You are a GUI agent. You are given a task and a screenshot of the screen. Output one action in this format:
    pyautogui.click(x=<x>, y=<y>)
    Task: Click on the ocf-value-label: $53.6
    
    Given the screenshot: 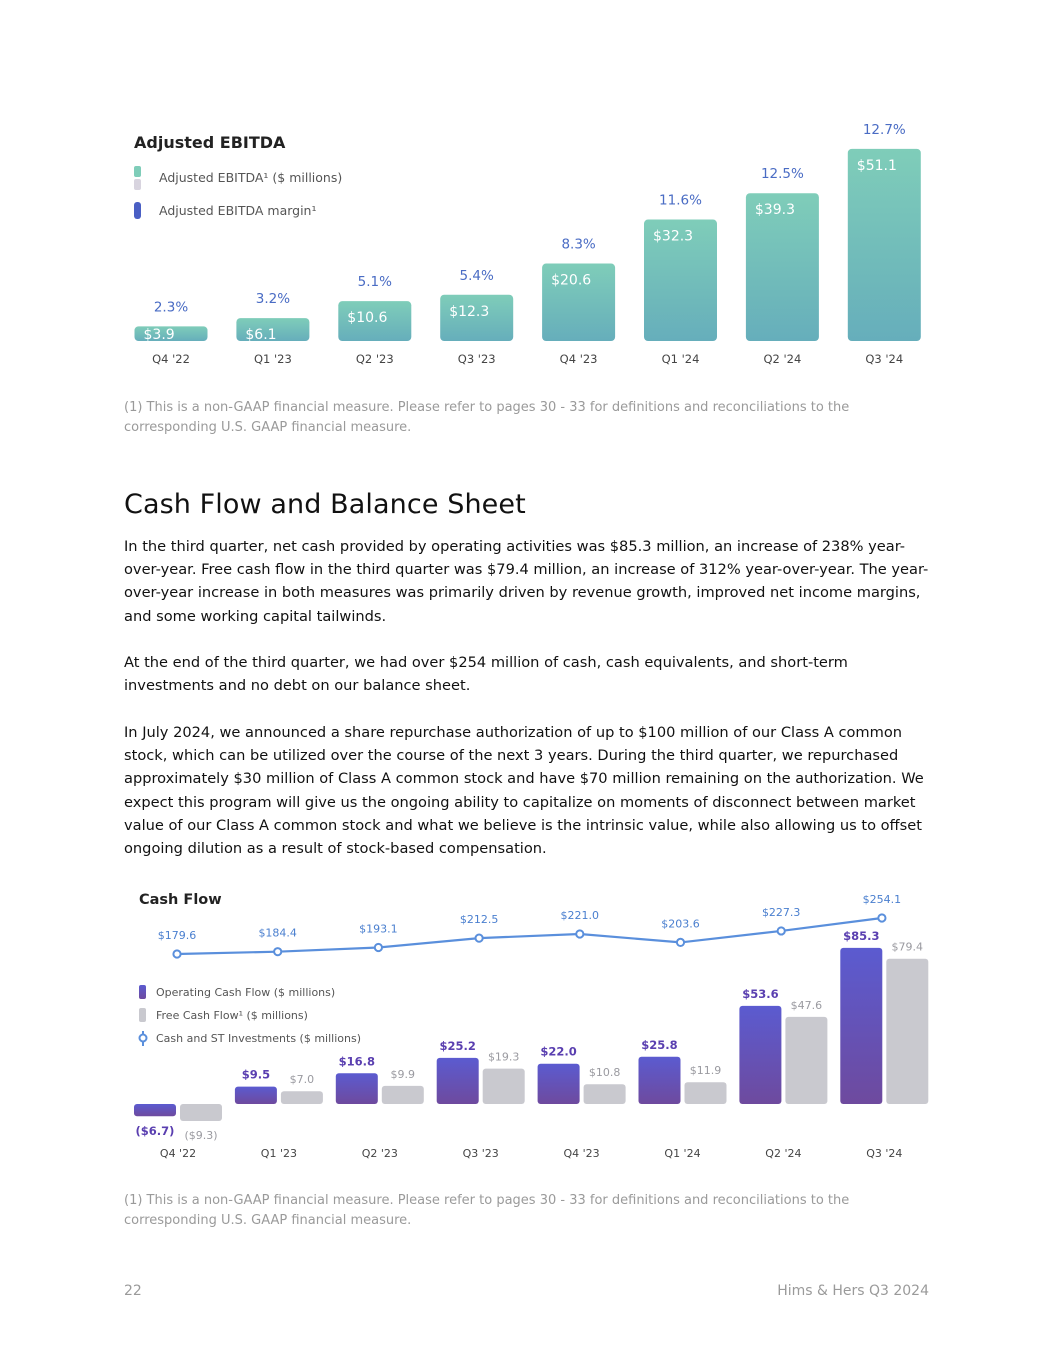 What is the action you would take?
    pyautogui.click(x=760, y=994)
    